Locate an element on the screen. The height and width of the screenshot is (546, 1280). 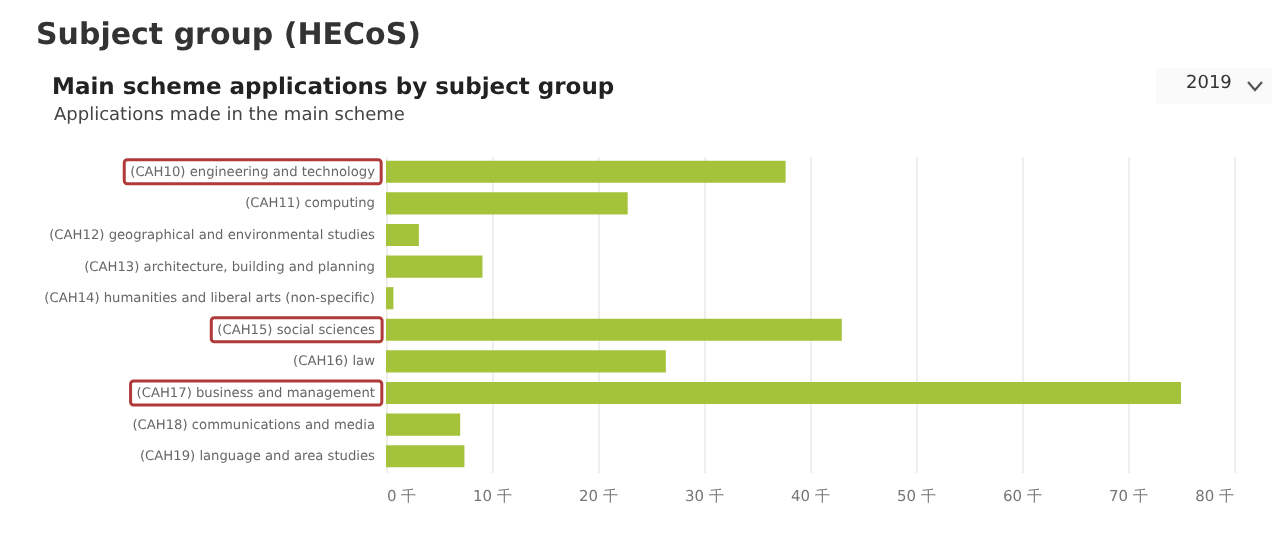
year-dropdown: 2019 is located at coordinates (1214, 86).